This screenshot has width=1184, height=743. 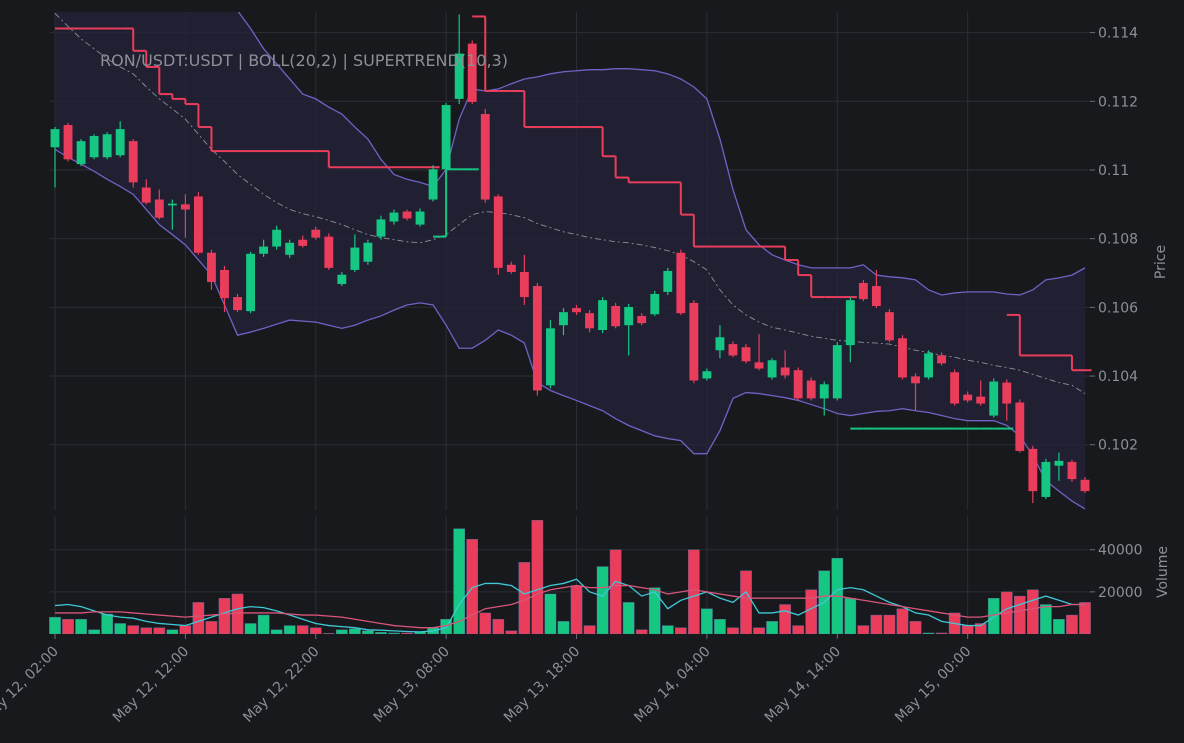 What do you see at coordinates (1118, 446) in the screenshot?
I see `y-tick-label: 0.102` at bounding box center [1118, 446].